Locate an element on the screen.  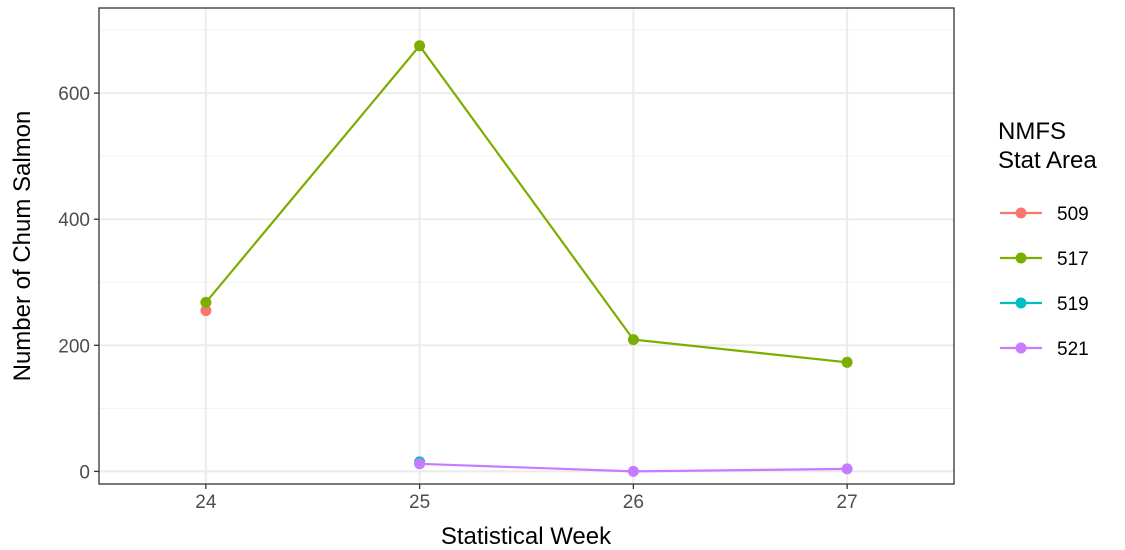
y-axis-title: Number of Chum Salmon is located at coordinates (22, 246).